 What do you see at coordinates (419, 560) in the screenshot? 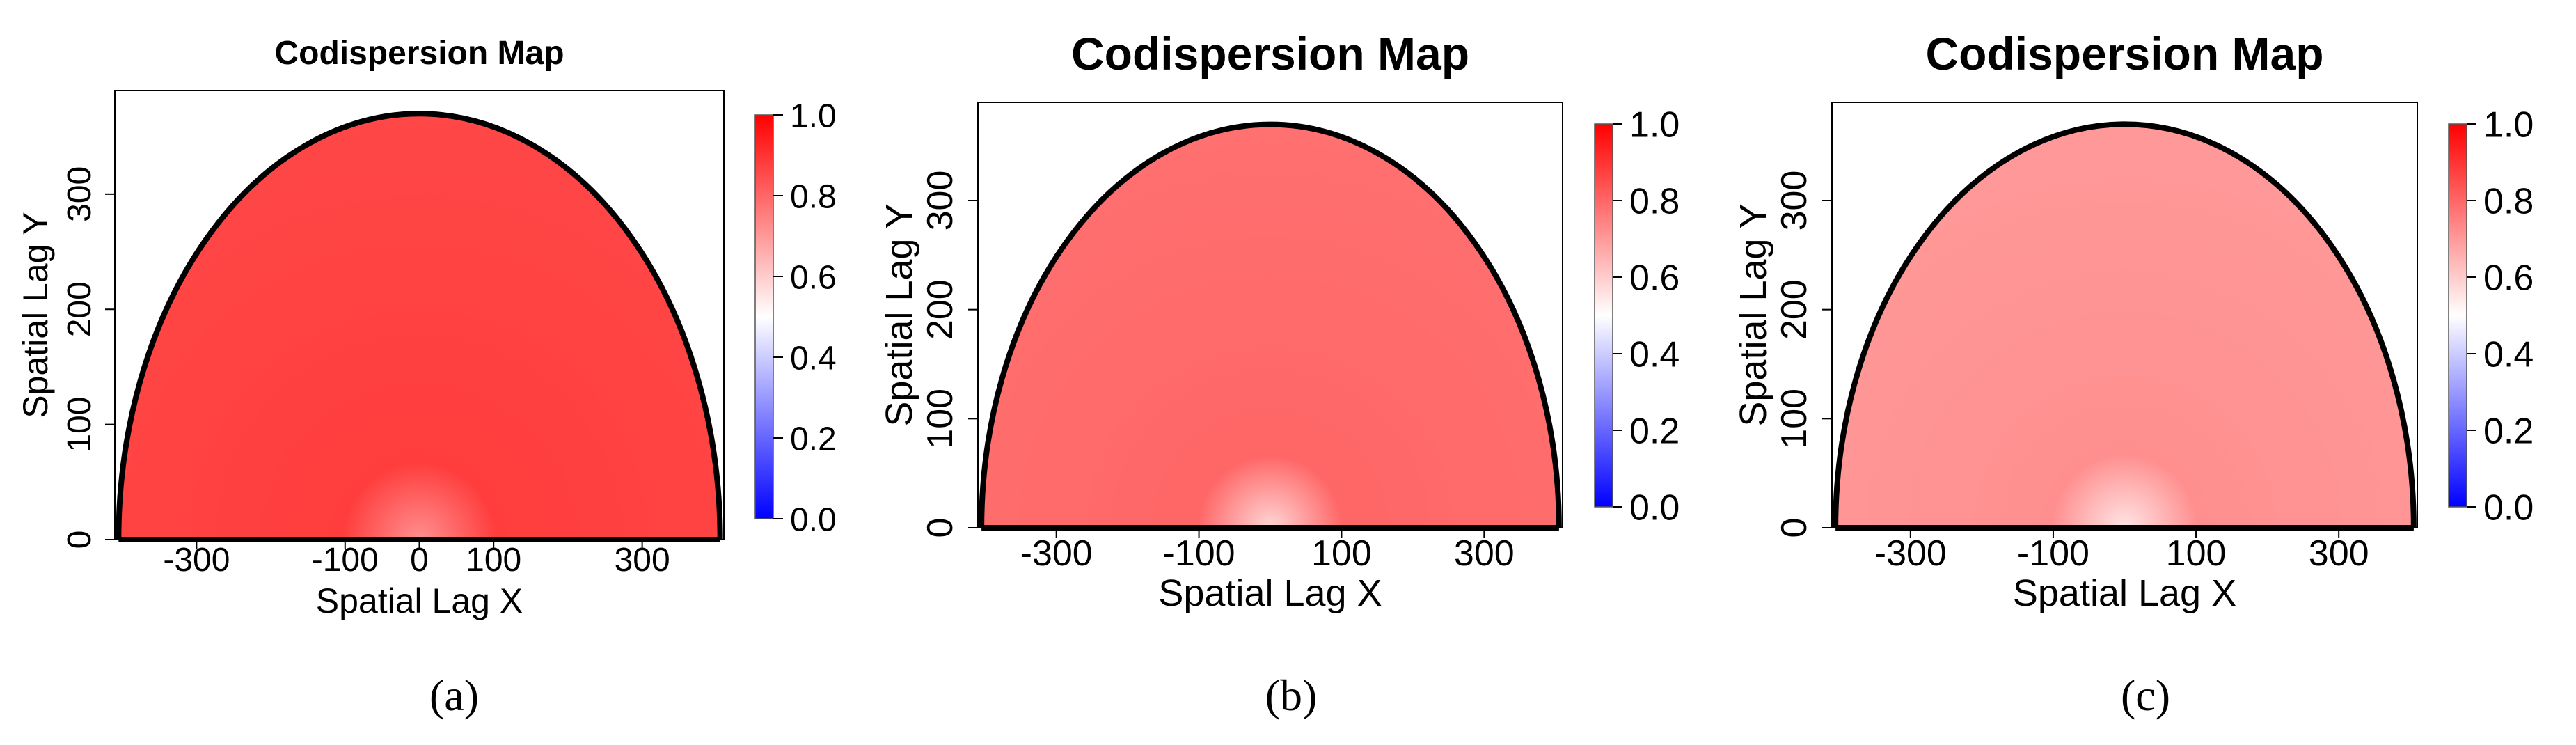
I see `x-tick-label: 0` at bounding box center [419, 560].